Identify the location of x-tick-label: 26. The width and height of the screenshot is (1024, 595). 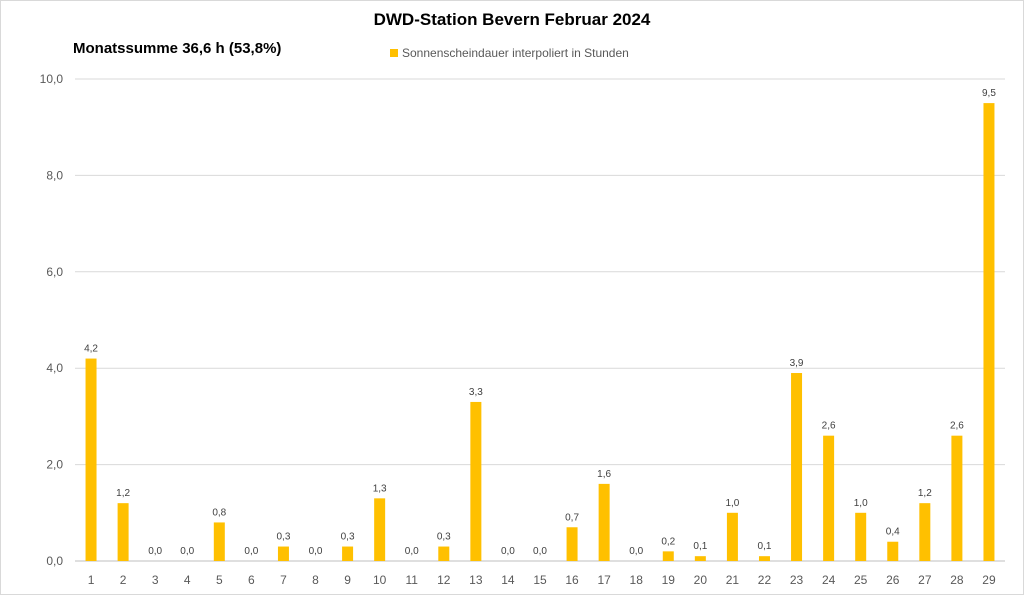
(893, 580).